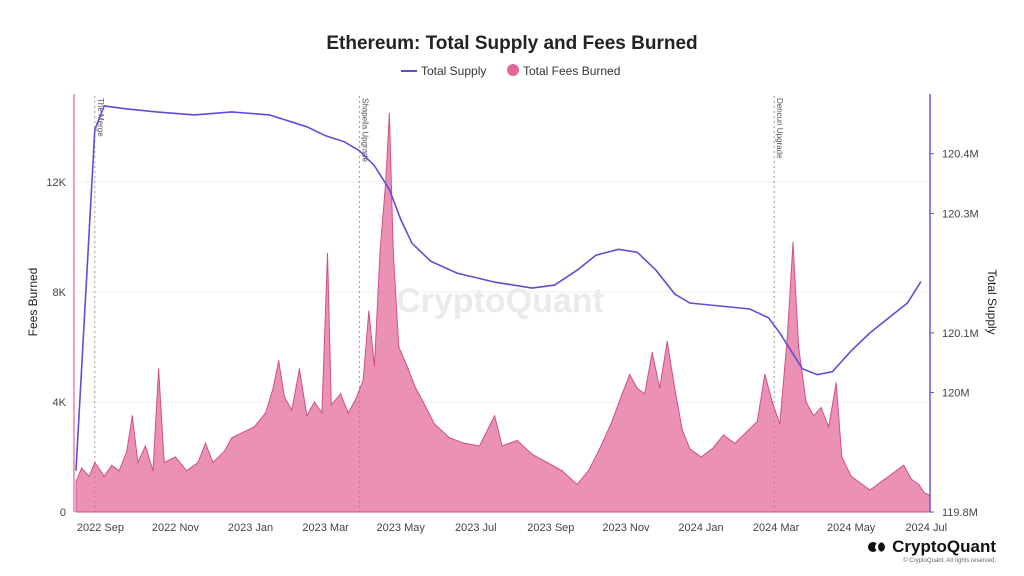 Image resolution: width=1024 pixels, height=576 pixels. I want to click on x-tick-label: 2024 May, so click(851, 528).